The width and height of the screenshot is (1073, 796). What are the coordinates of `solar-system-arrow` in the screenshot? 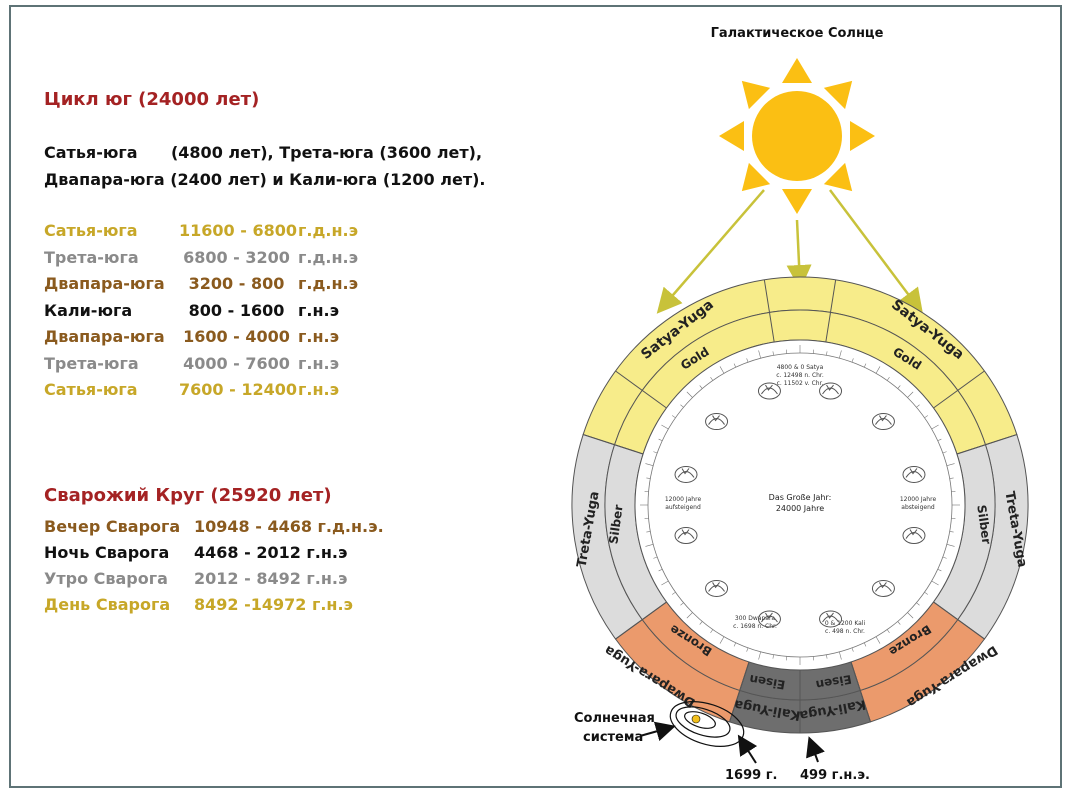 It's located at (657, 731).